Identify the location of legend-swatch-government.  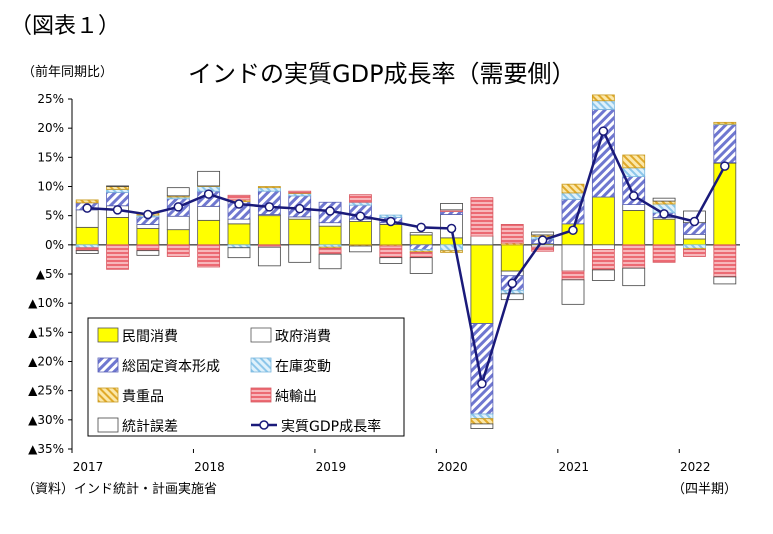
(261, 335).